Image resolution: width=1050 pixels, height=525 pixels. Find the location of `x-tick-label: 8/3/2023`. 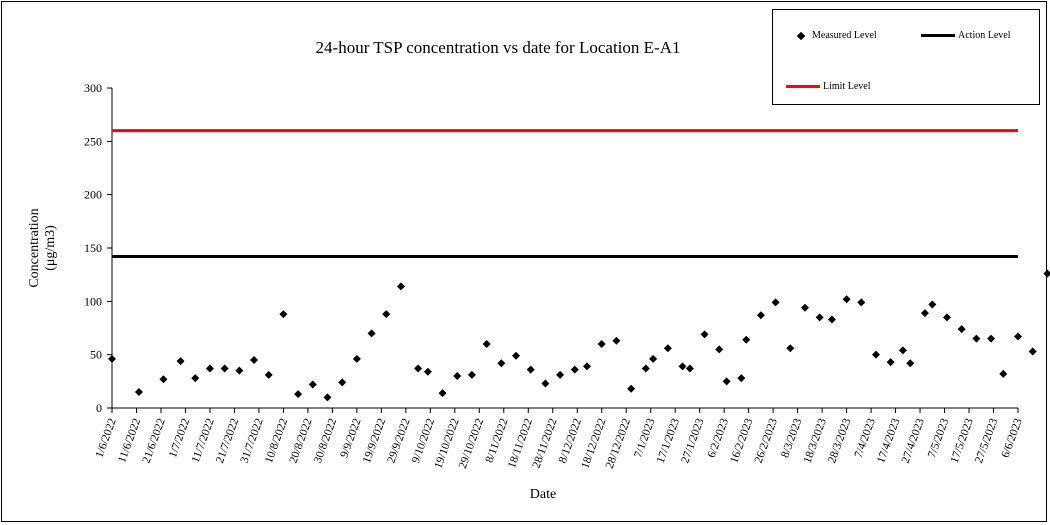

x-tick-label: 8/3/2023 is located at coordinates (791, 438).